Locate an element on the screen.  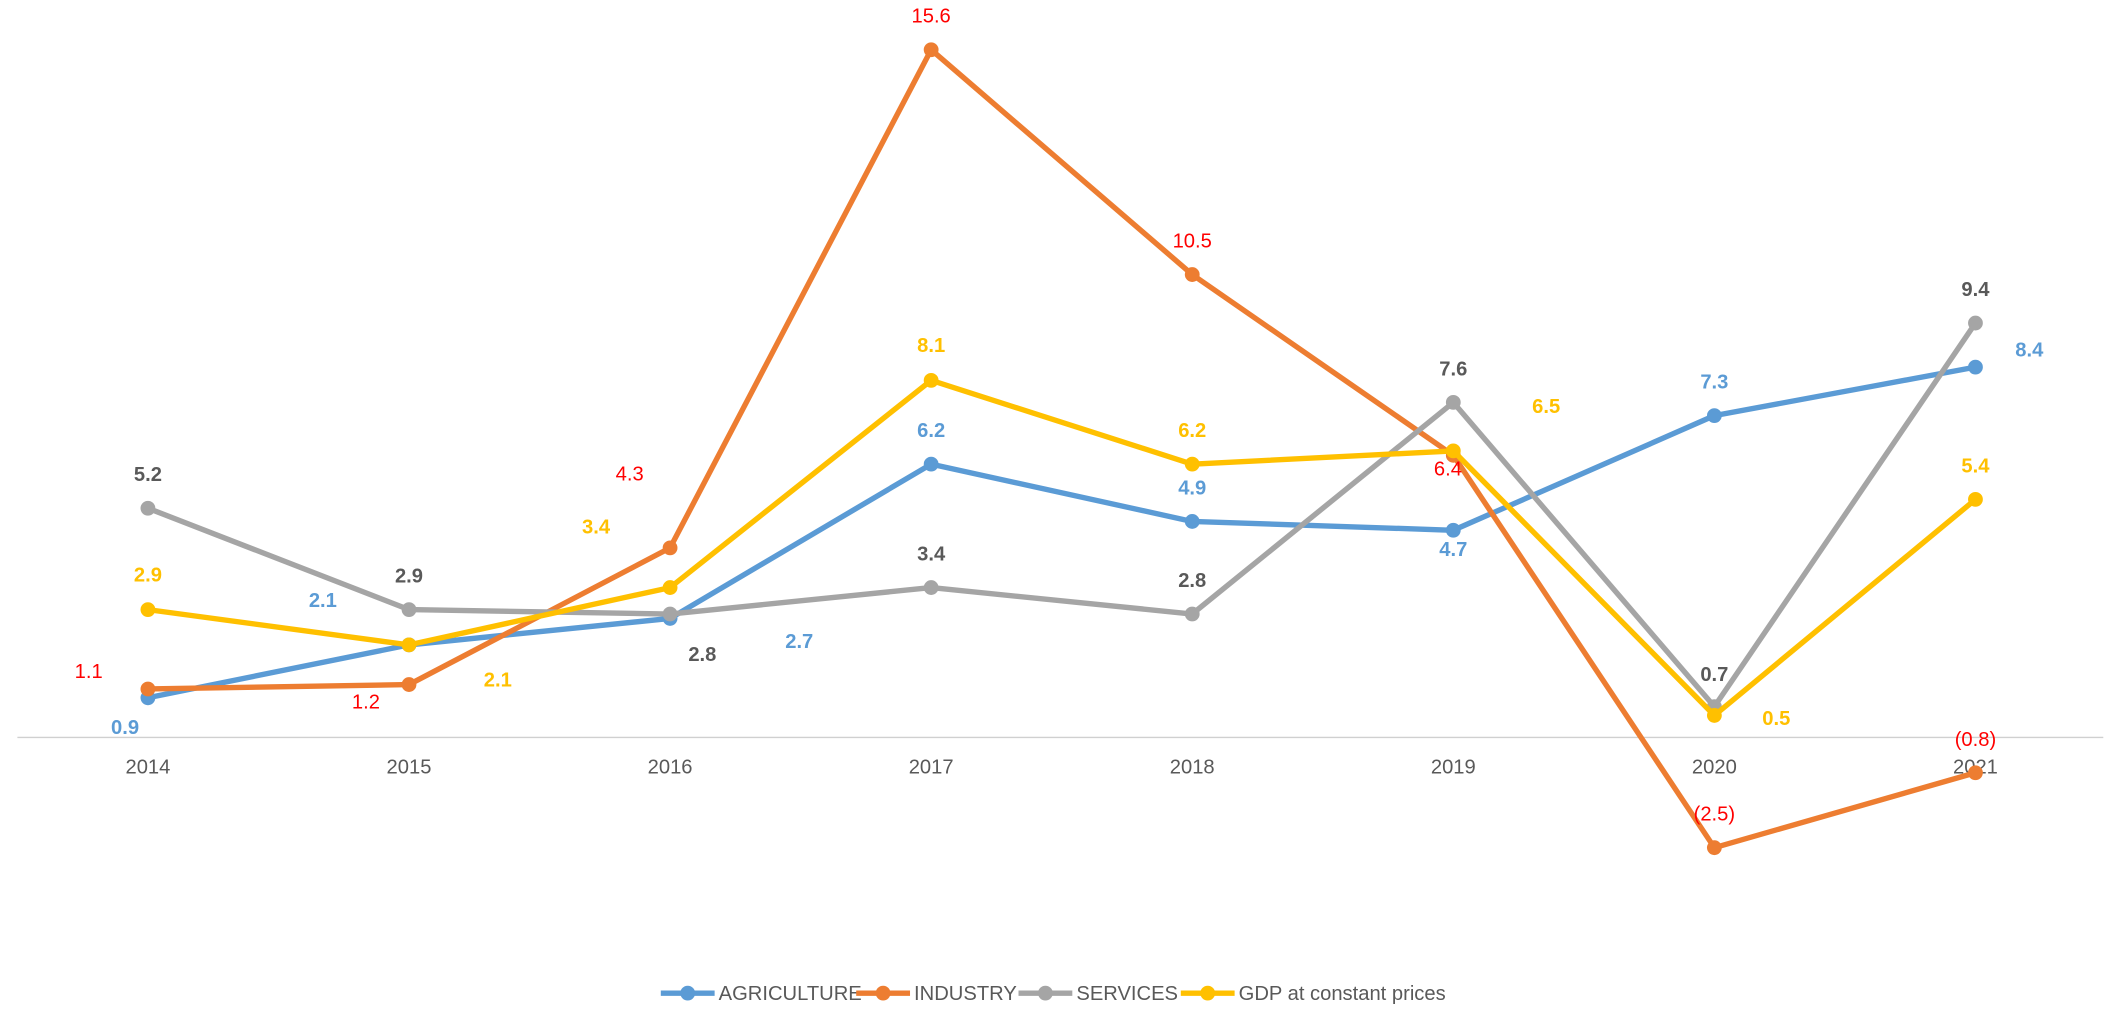
data-label: 1.2 is located at coordinates (366, 703).